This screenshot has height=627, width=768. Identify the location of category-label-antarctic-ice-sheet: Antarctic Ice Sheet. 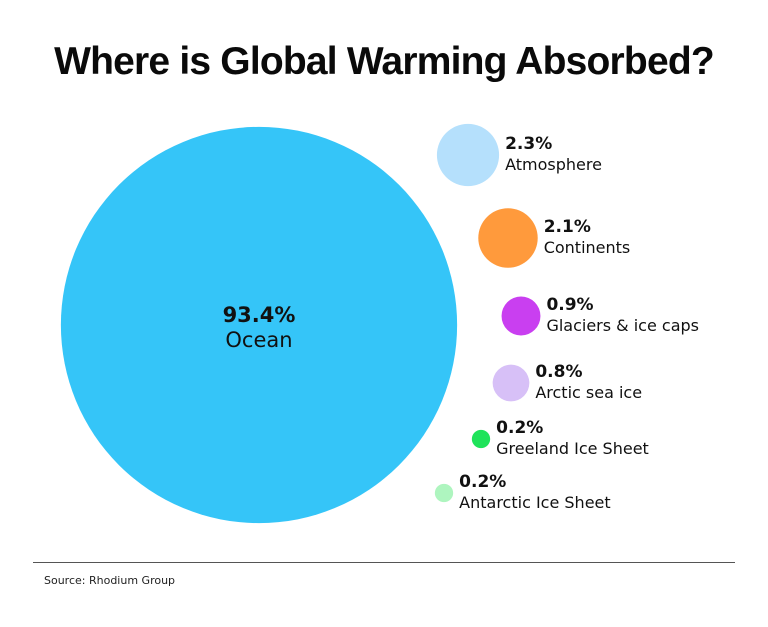
(534, 502).